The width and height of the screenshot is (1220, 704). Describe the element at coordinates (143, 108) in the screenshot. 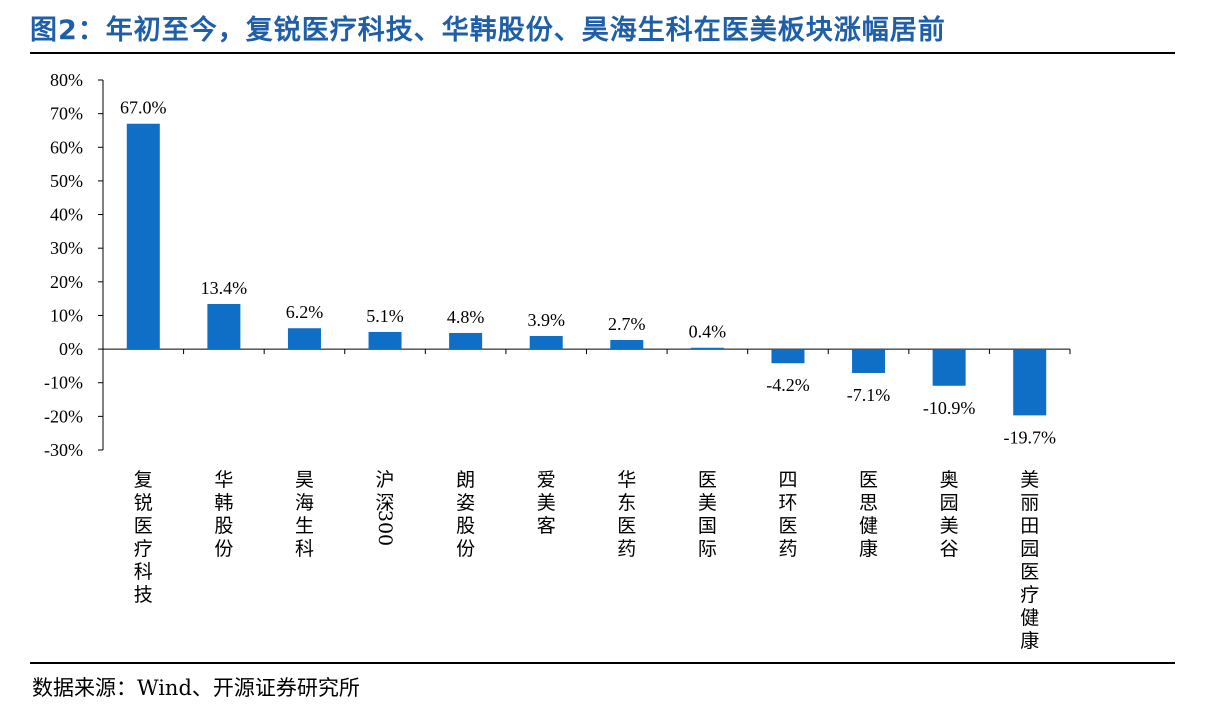

I see `data-label: 67.0%` at that location.